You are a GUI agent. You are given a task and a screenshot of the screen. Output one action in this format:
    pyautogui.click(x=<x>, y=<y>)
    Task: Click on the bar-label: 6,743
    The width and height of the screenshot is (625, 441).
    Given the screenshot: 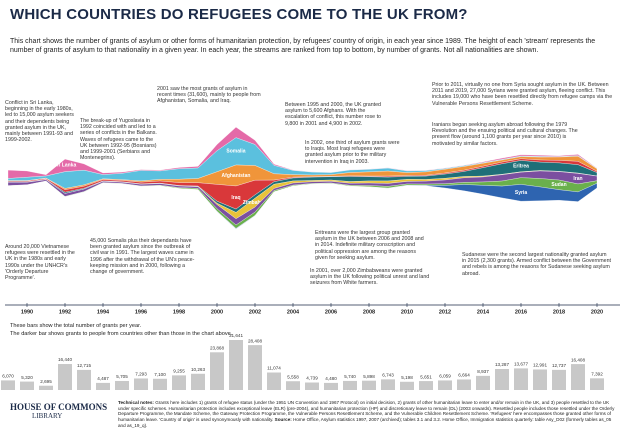 What is the action you would take?
    pyautogui.click(x=388, y=375)
    